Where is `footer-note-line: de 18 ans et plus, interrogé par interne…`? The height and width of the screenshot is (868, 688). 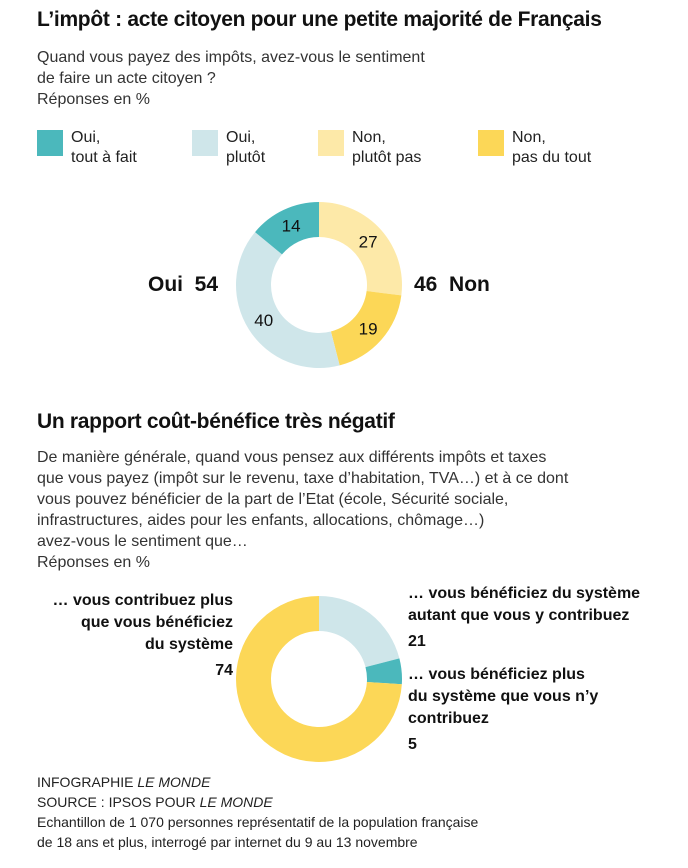 footer-note-line: de 18 ans et plus, interrogé par interne… is located at coordinates (227, 842).